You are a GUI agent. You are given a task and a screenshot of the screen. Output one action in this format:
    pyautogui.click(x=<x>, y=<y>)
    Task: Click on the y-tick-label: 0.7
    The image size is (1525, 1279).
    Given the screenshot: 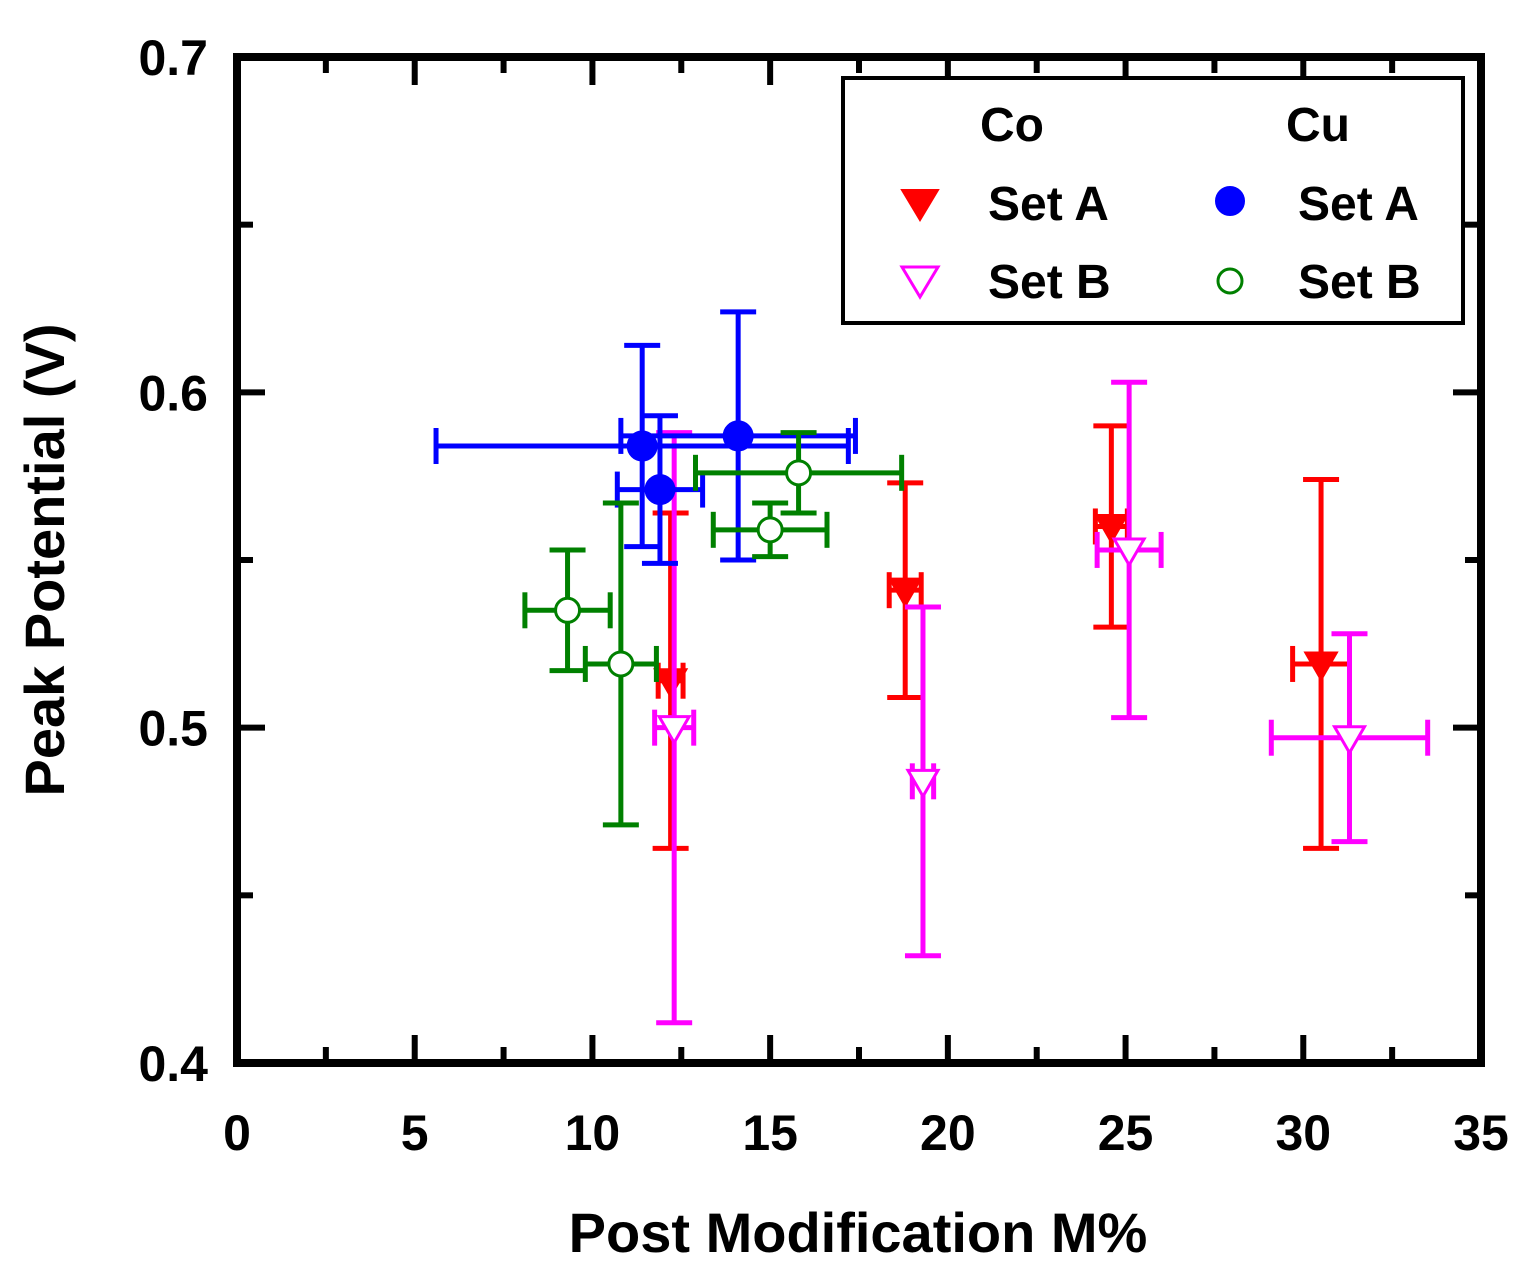 What is the action you would take?
    pyautogui.click(x=173, y=58)
    